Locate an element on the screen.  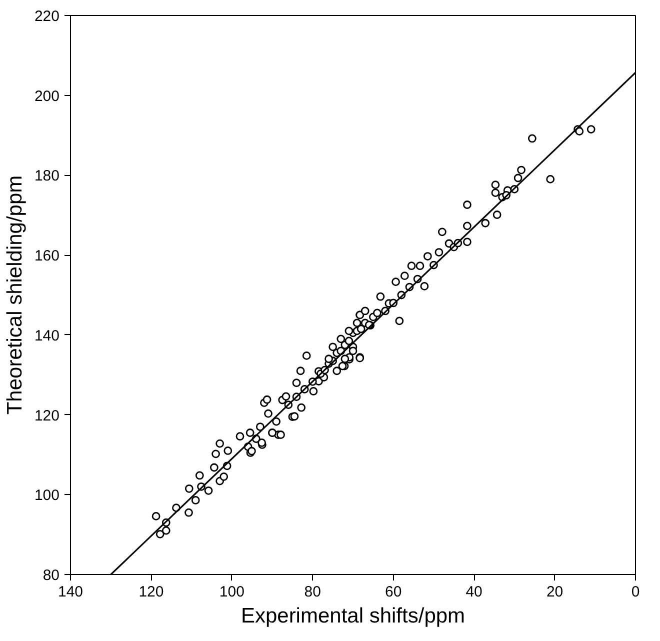
x-tick-label: 0 is located at coordinates (635, 592).